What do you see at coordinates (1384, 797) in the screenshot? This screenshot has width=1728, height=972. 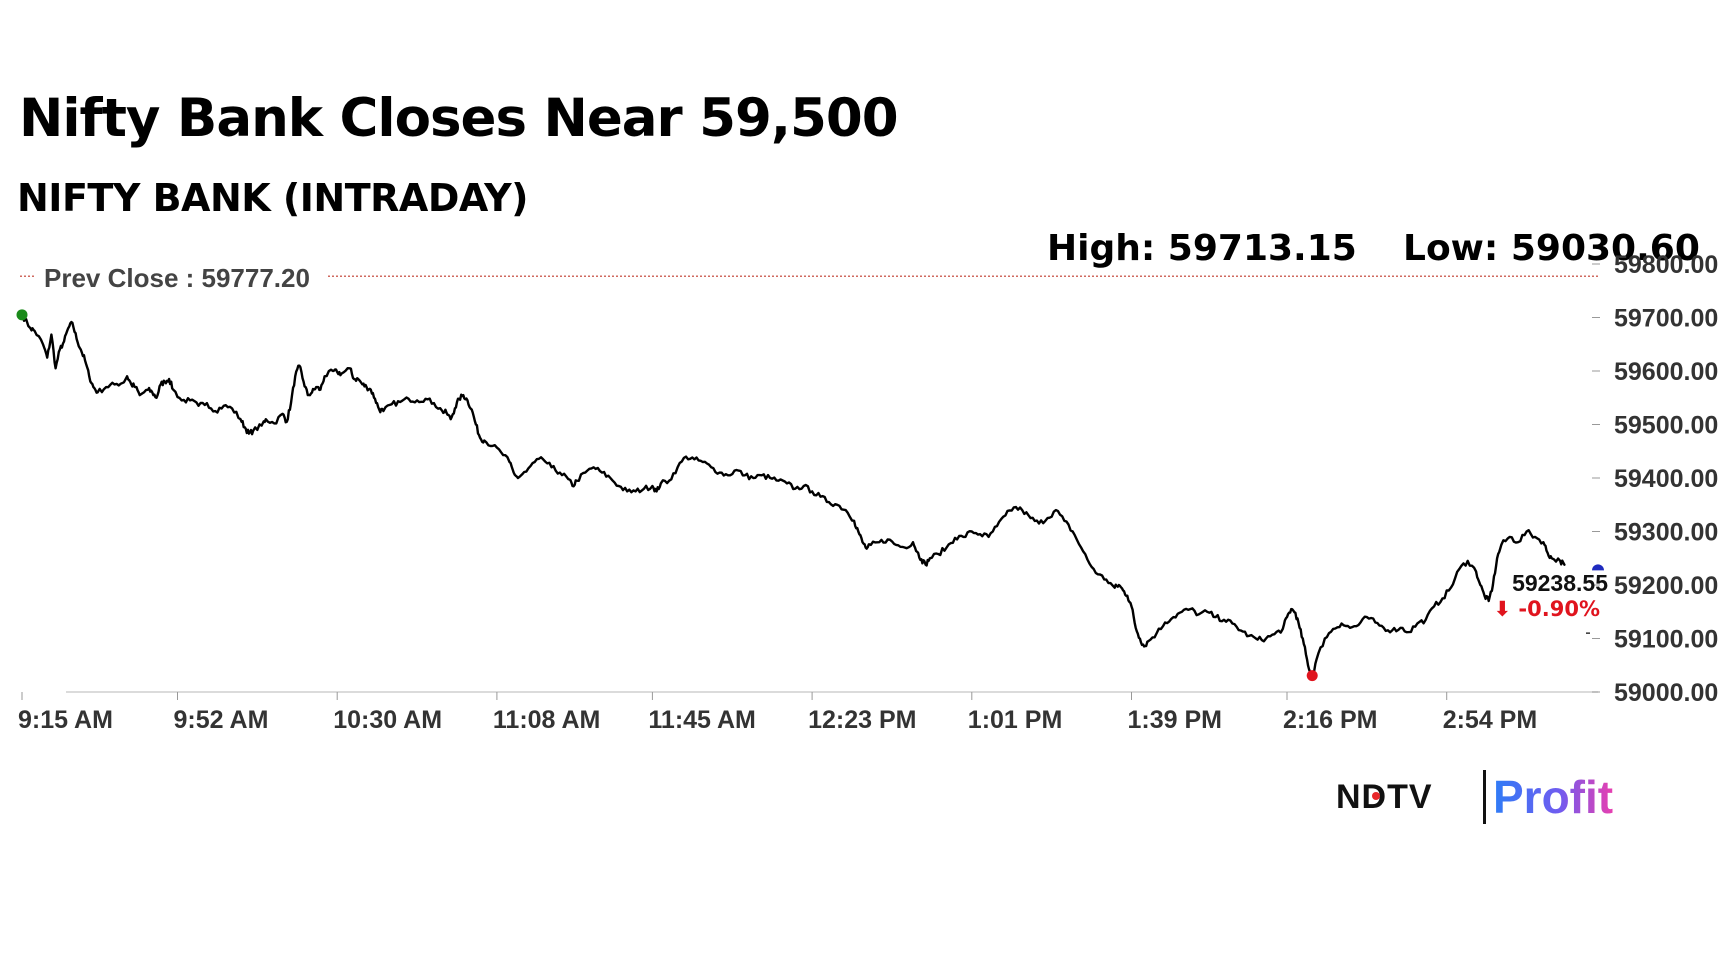 I see `ndtv-wordmark: NDTV` at bounding box center [1384, 797].